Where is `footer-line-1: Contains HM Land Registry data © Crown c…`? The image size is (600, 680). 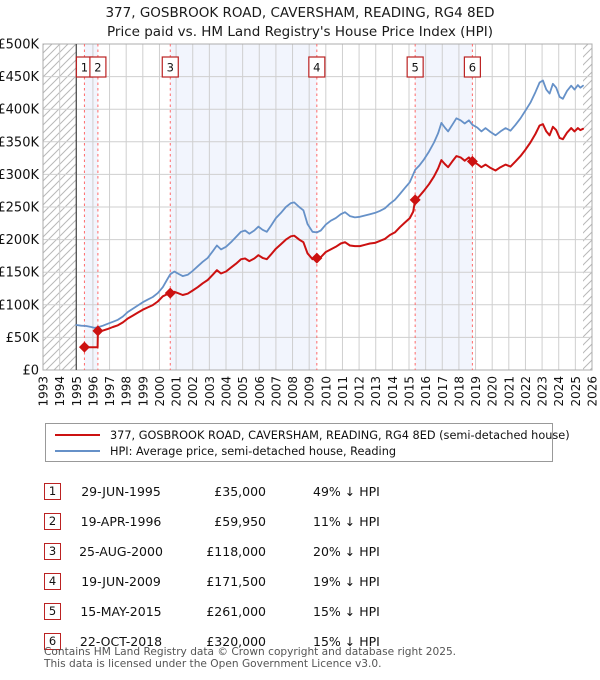
footer-line-1: Contains HM Land Registry data © Crown c… is located at coordinates (250, 652).